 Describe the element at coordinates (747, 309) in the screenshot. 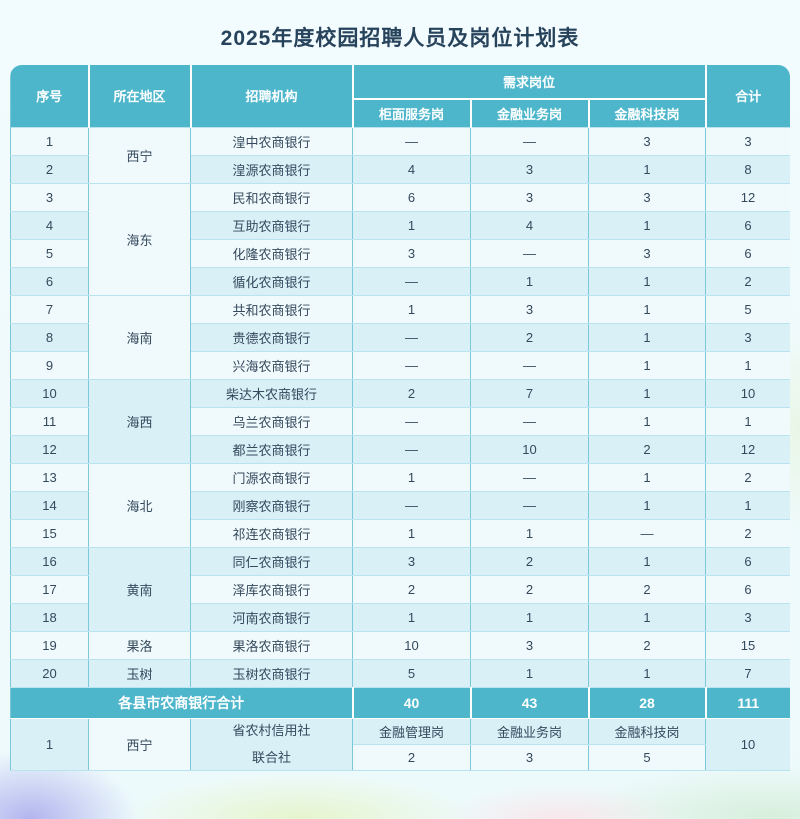

I see `total-cell: 5` at that location.